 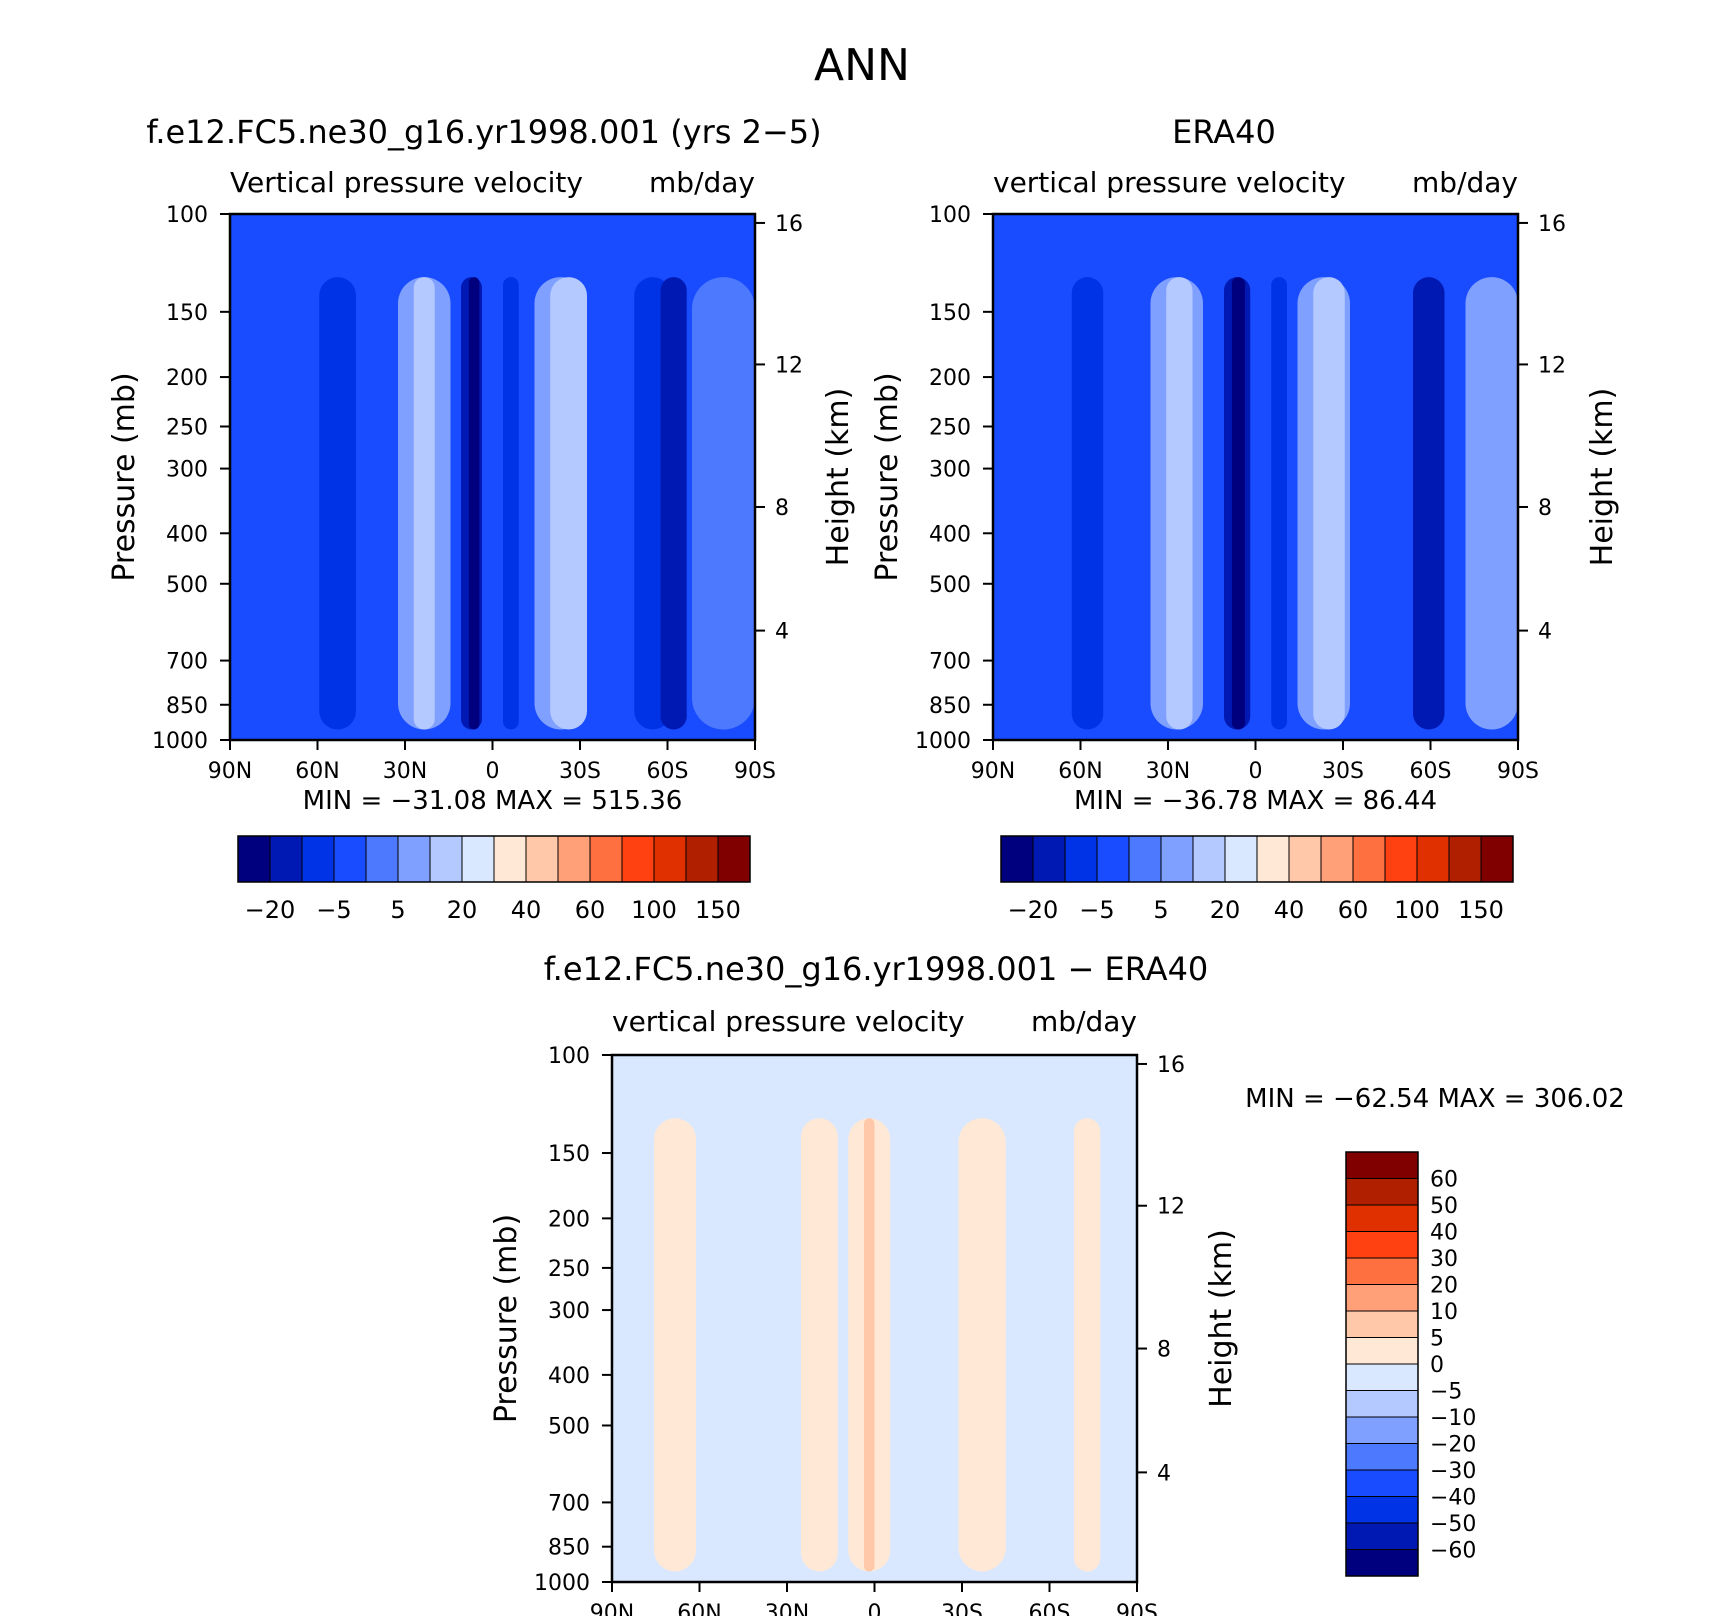 What do you see at coordinates (569, 1311) in the screenshot?
I see `y-tick-label: 300` at bounding box center [569, 1311].